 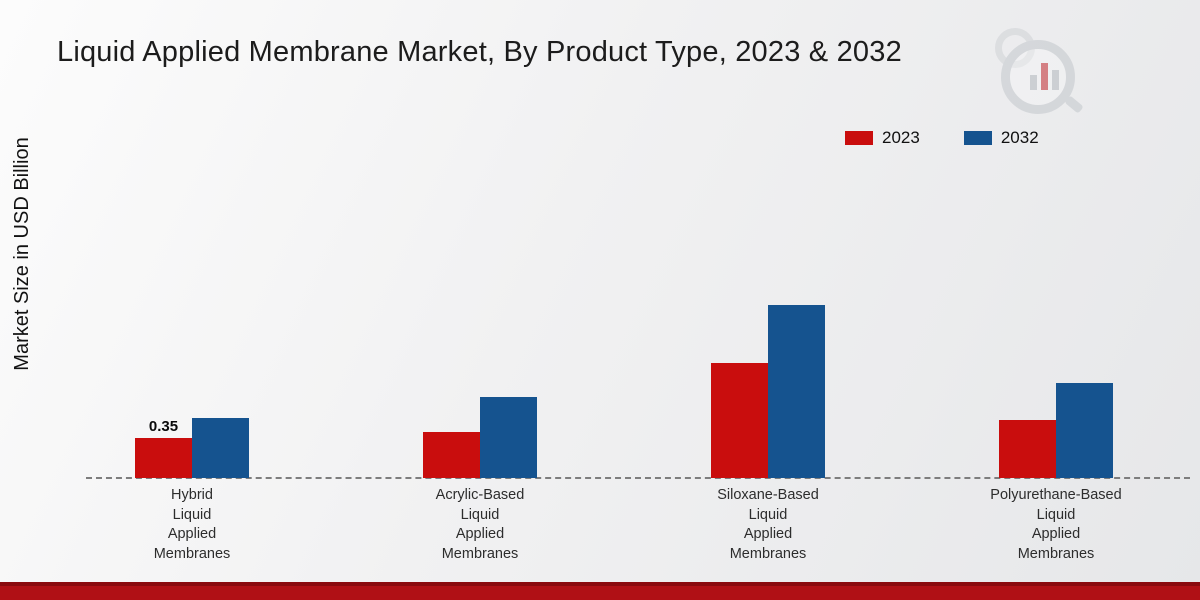 What do you see at coordinates (901, 137) in the screenshot?
I see `legend-label-2023: 2023` at bounding box center [901, 137].